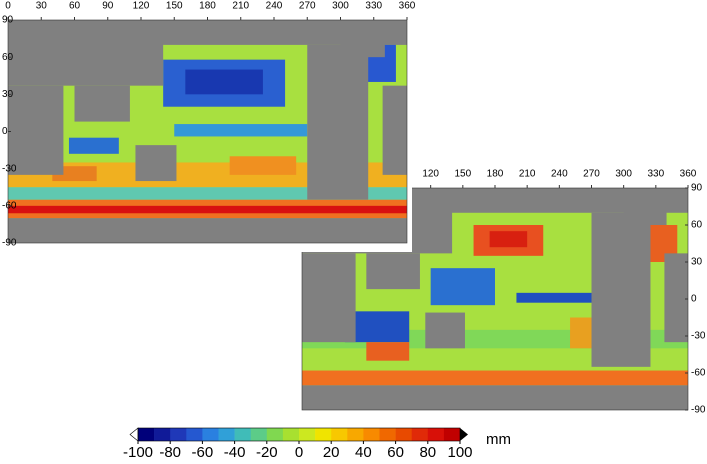 This screenshot has width=707, height=464. What do you see at coordinates (170, 452) in the screenshot?
I see `colorbar-tick-label: -80` at bounding box center [170, 452].